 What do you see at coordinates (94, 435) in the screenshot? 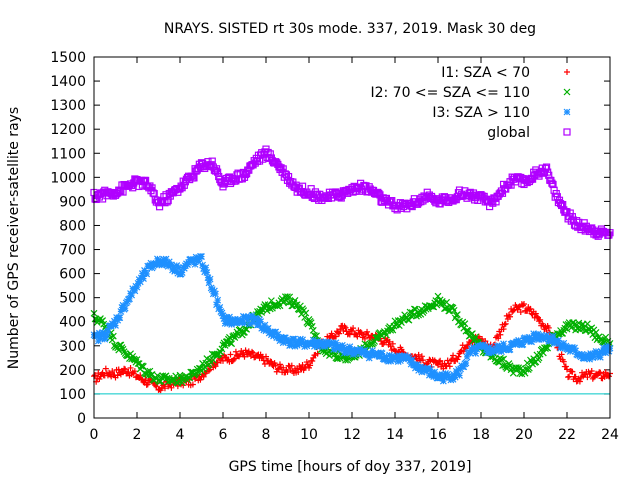
I see `x-tick-label: 0` at bounding box center [94, 435].